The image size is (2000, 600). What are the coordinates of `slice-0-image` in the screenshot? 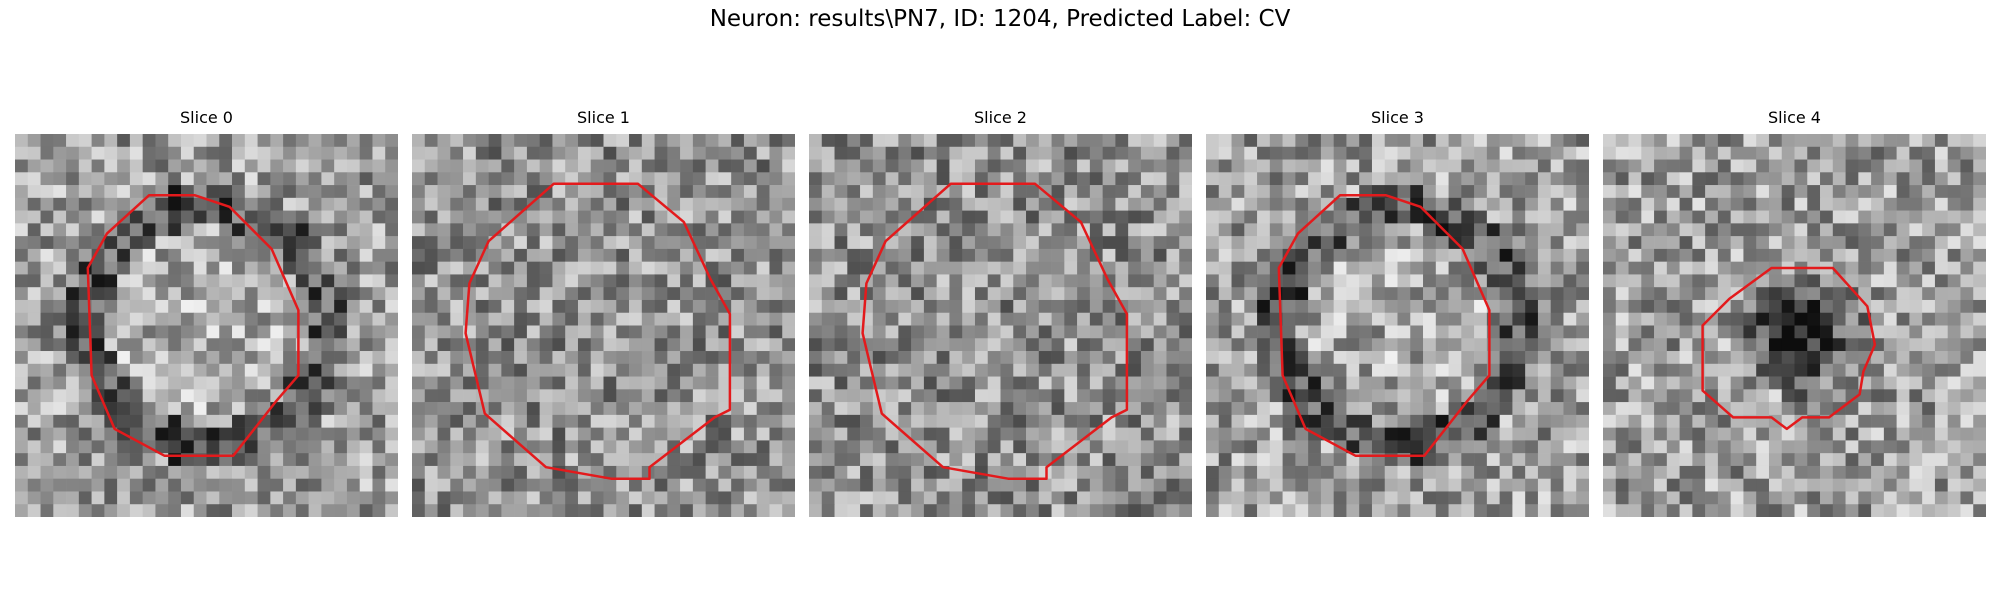 It's located at (206, 325).